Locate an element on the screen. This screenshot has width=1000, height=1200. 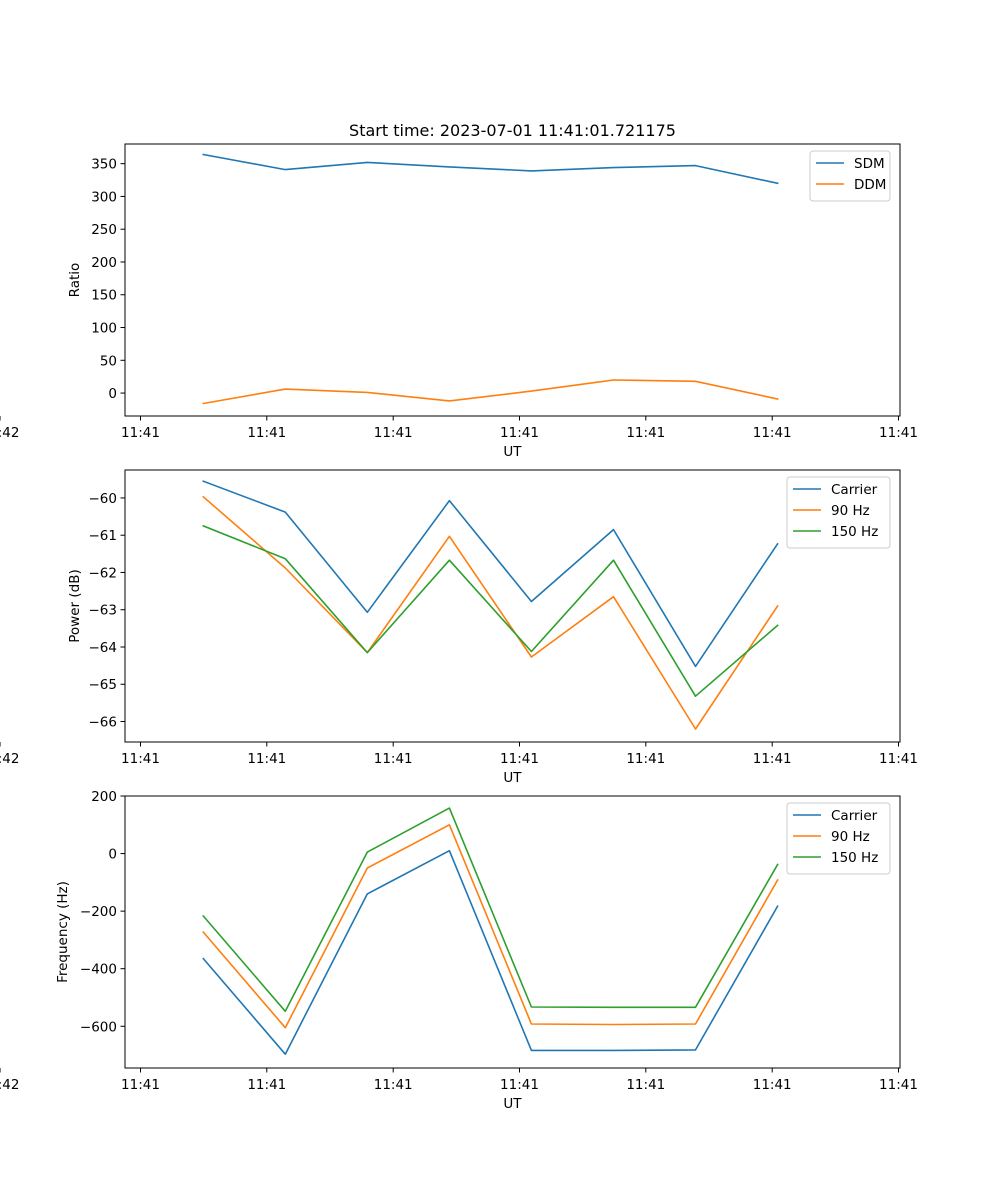
y-tick-label: 350 is located at coordinates (104, 165).